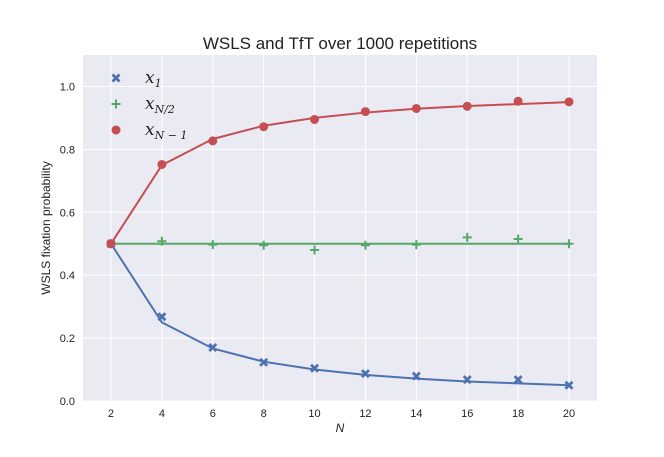  Describe the element at coordinates (314, 414) in the screenshot. I see `x-tick-label: 10` at that location.